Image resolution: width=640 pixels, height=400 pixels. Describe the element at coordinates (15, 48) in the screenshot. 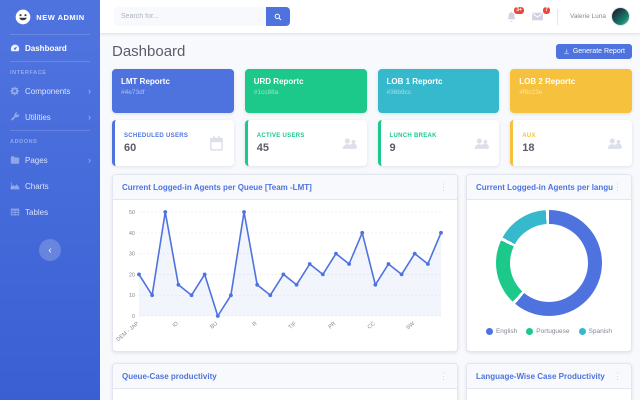

I see `tachometer-icon` at that location.